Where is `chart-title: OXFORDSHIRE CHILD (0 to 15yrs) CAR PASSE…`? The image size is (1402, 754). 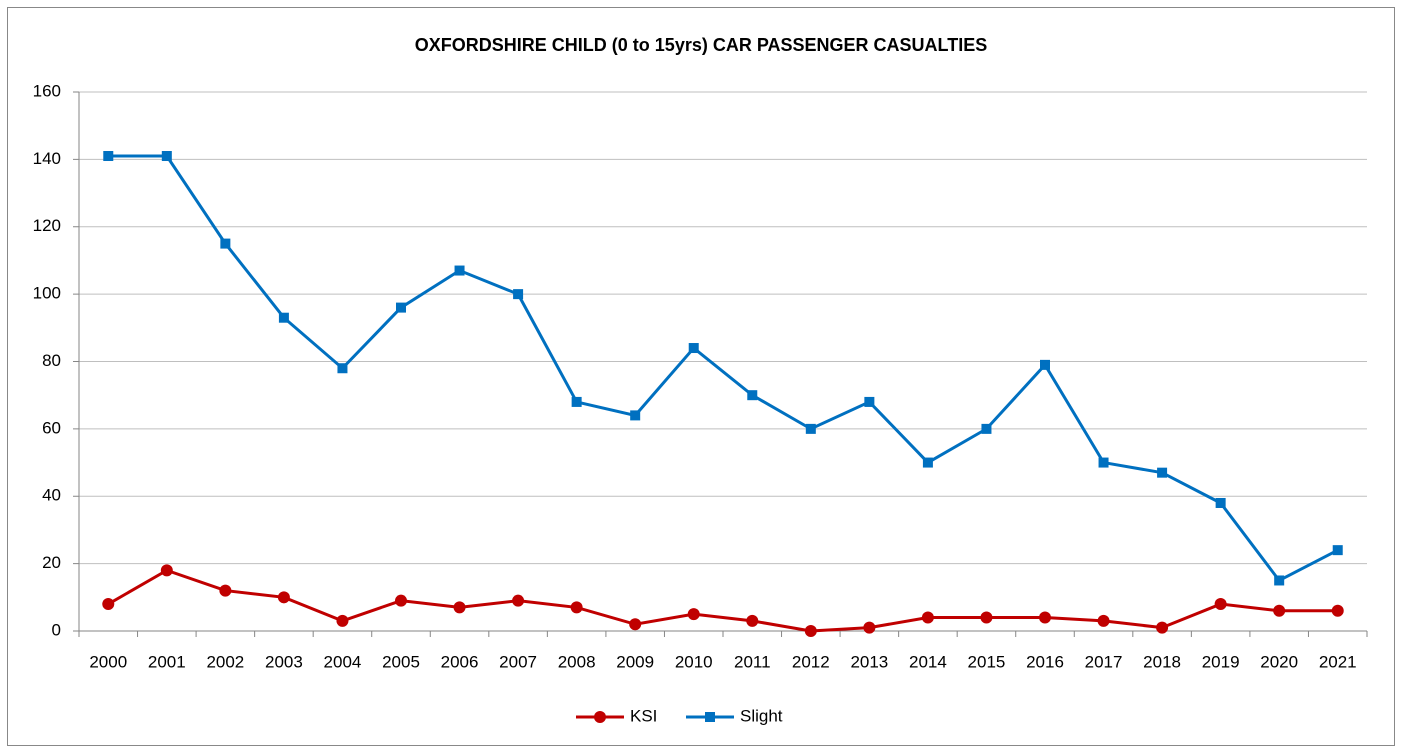
chart-title: OXFORDSHIRE CHILD (0 to 15yrs) CAR PASSE… is located at coordinates (701, 45).